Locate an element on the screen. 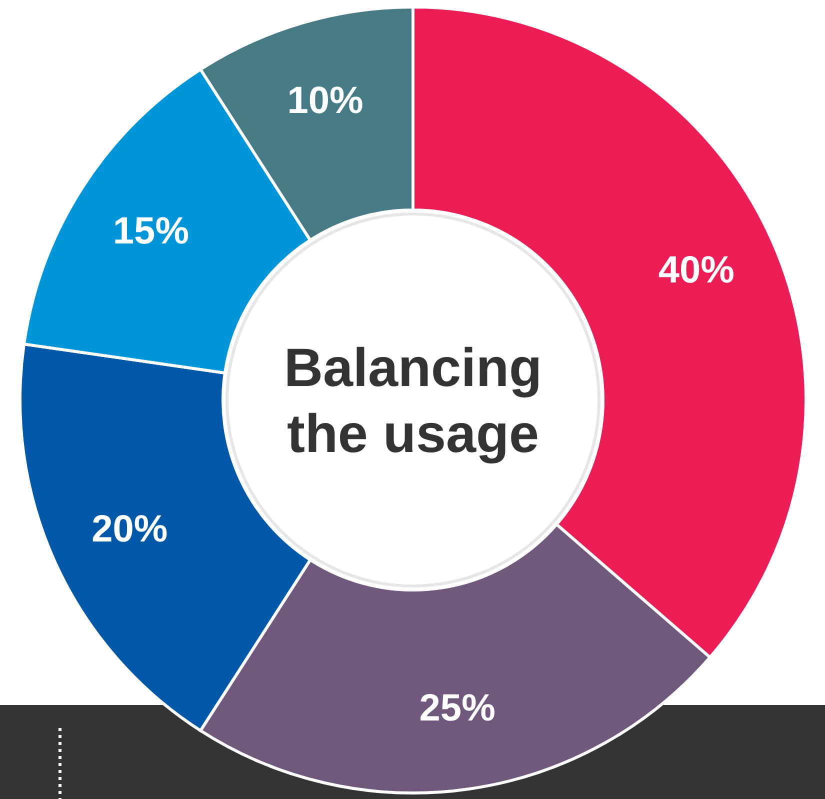  text: Balancing the usage is located at coordinates (413, 401).